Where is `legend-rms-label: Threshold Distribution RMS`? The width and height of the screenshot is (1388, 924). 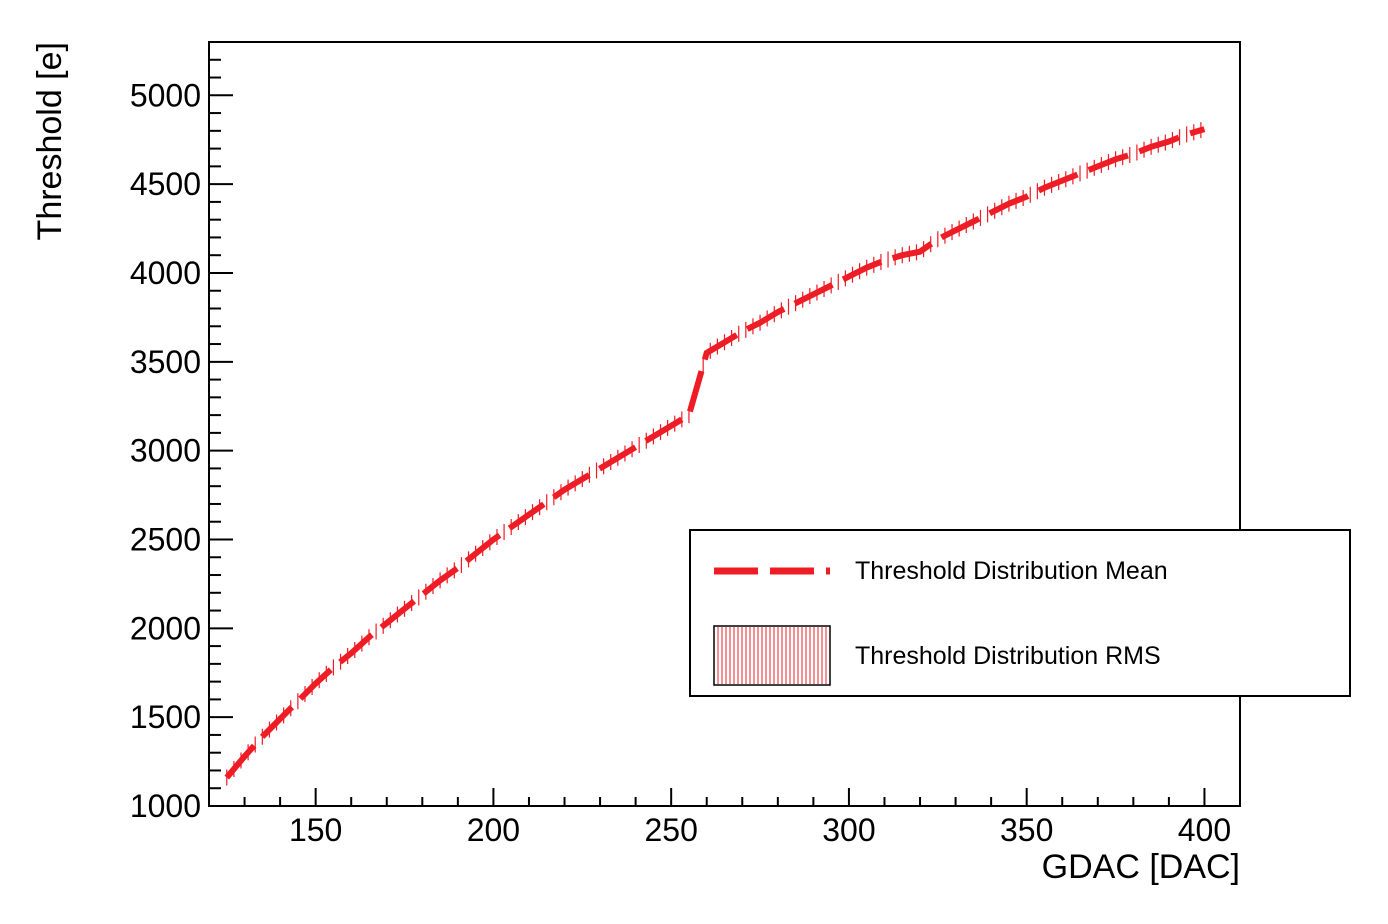
legend-rms-label: Threshold Distribution RMS is located at coordinates (1008, 656).